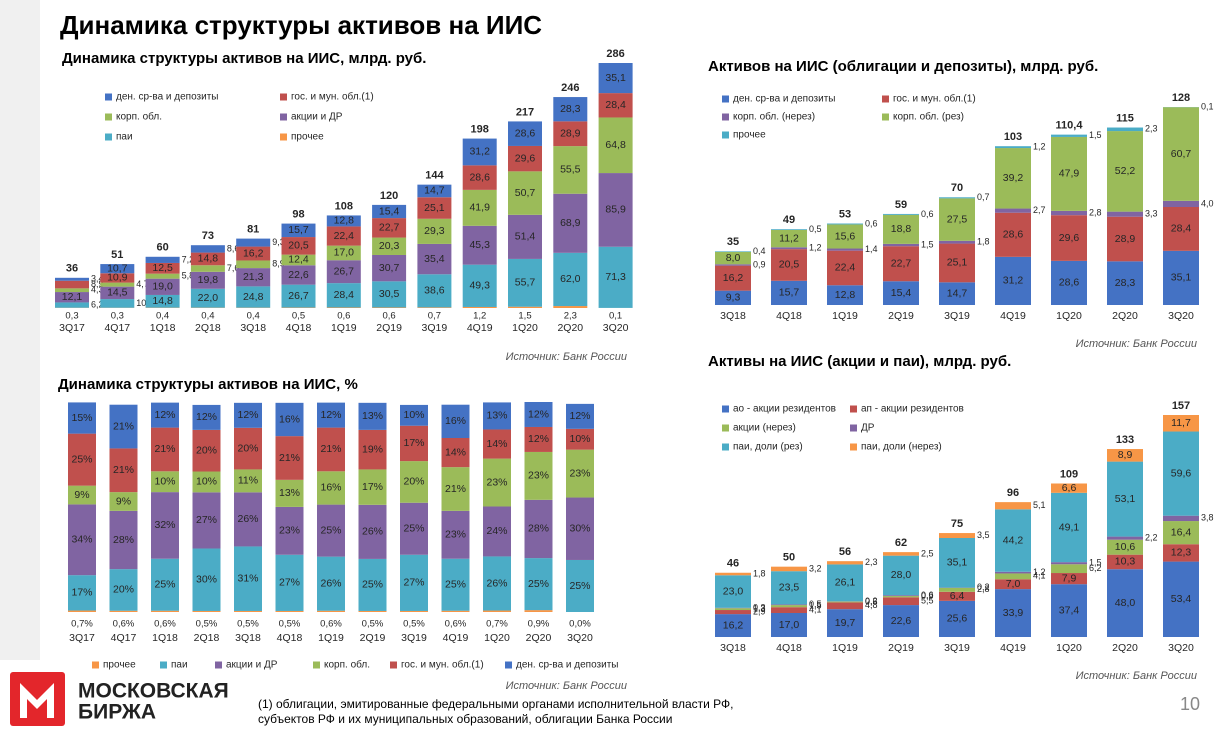 The image size is (1227, 737). What do you see at coordinates (1151, 538) in the screenshot?
I see `data-label: 2,2` at bounding box center [1151, 538].